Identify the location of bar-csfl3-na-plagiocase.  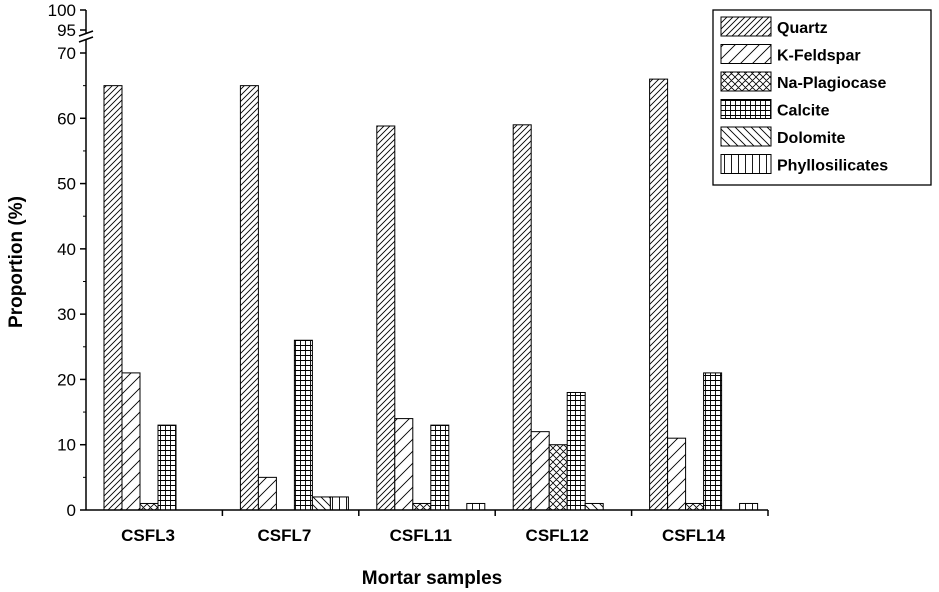
(149, 506).